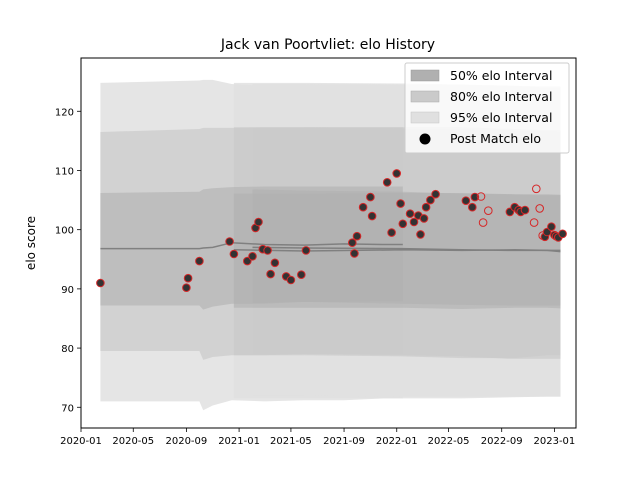  What do you see at coordinates (327, 45) in the screenshot?
I see `chart-title: Jack van Poortvliet: elo History` at bounding box center [327, 45].